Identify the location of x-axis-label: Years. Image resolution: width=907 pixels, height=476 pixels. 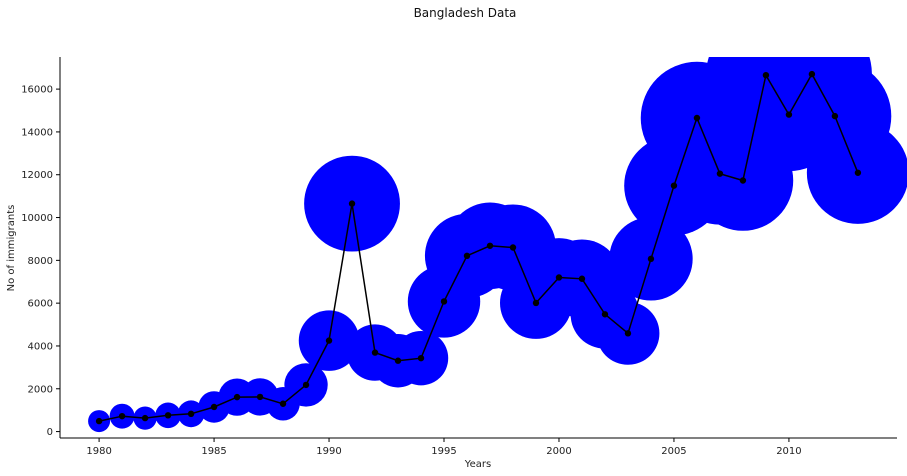
(477, 464).